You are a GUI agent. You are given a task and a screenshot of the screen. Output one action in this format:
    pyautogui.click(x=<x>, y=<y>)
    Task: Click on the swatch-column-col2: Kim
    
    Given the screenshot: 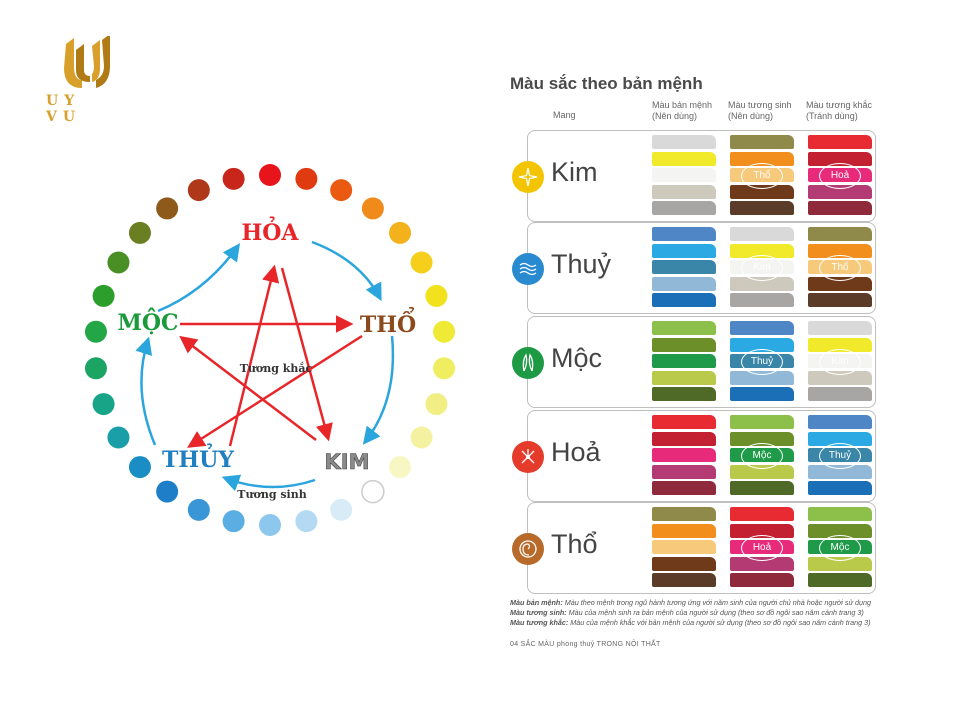 What is the action you would take?
    pyautogui.click(x=762, y=268)
    